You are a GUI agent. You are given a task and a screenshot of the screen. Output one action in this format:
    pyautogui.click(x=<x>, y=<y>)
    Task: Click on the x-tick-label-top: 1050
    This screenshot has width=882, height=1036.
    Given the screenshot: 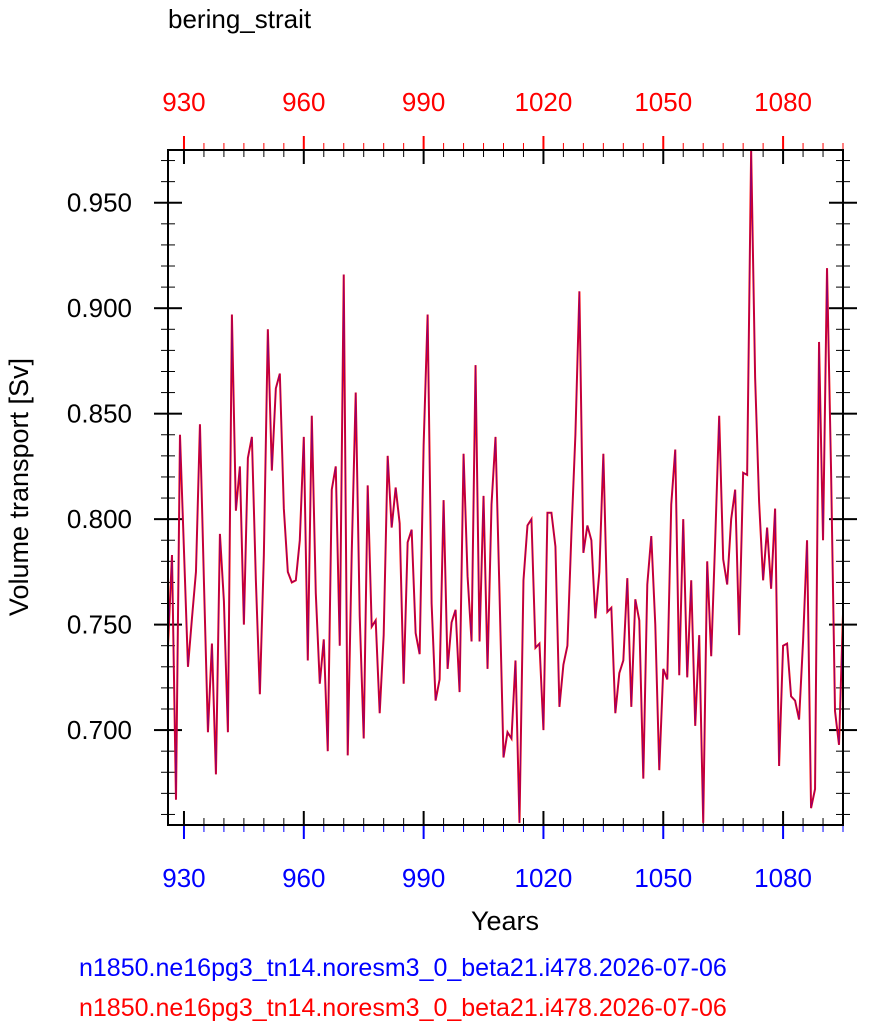 What is the action you would take?
    pyautogui.click(x=663, y=102)
    